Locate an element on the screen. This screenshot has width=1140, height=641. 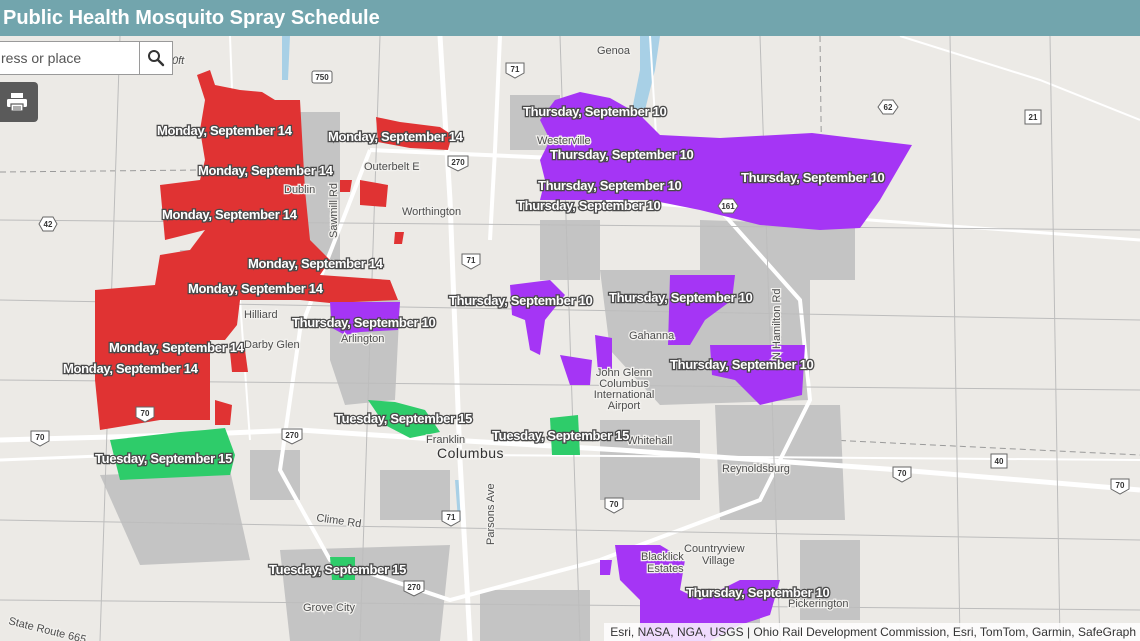
shield-label: 161 is located at coordinates (728, 206).